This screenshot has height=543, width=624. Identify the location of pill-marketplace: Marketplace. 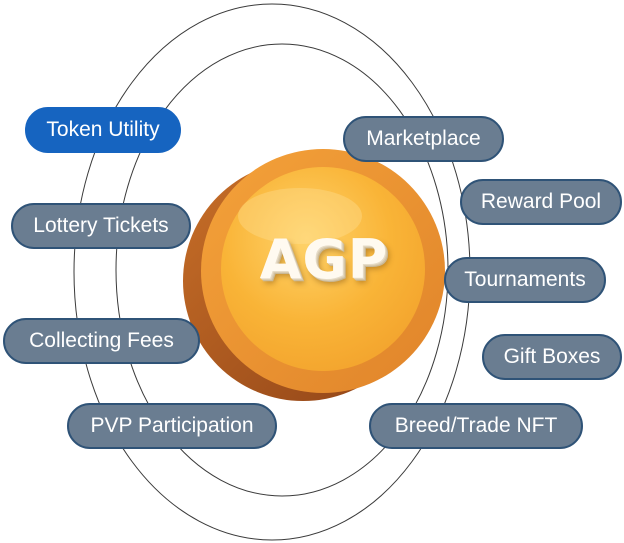
(423, 139).